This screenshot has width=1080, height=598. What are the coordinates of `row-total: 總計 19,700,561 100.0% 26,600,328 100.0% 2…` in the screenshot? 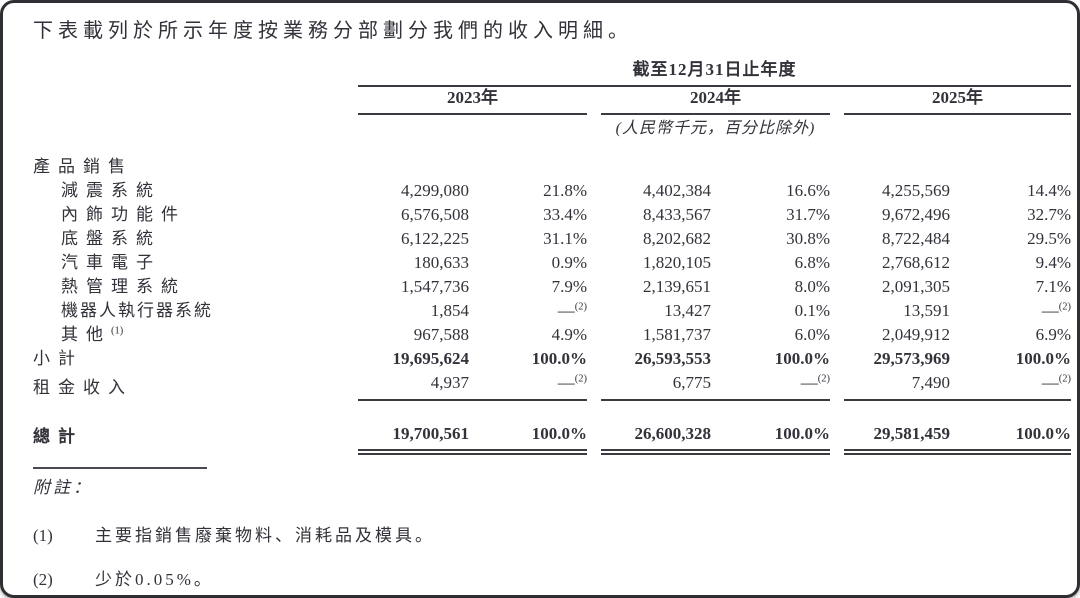 It's located at (552, 437).